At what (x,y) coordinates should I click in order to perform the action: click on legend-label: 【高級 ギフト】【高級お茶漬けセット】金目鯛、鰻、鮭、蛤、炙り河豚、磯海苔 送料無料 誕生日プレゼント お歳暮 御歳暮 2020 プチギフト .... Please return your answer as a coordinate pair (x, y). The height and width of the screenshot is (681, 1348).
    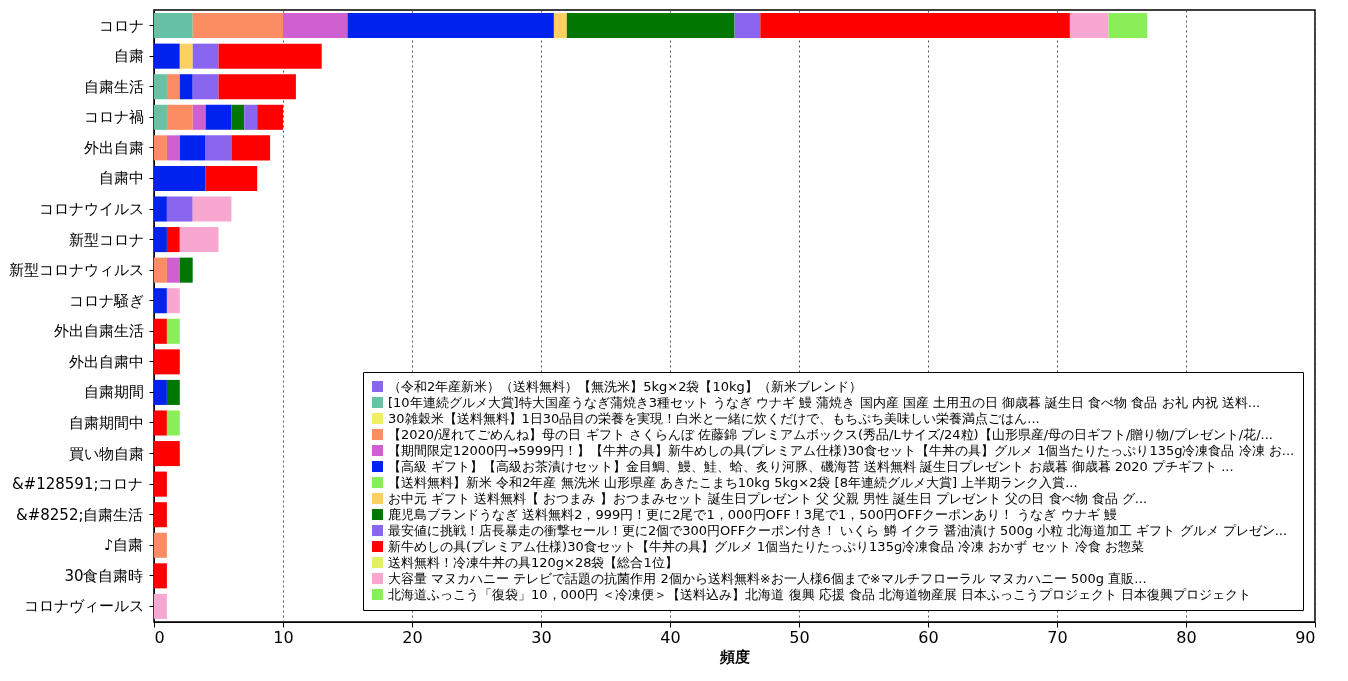
    Looking at the image, I should click on (811, 466).